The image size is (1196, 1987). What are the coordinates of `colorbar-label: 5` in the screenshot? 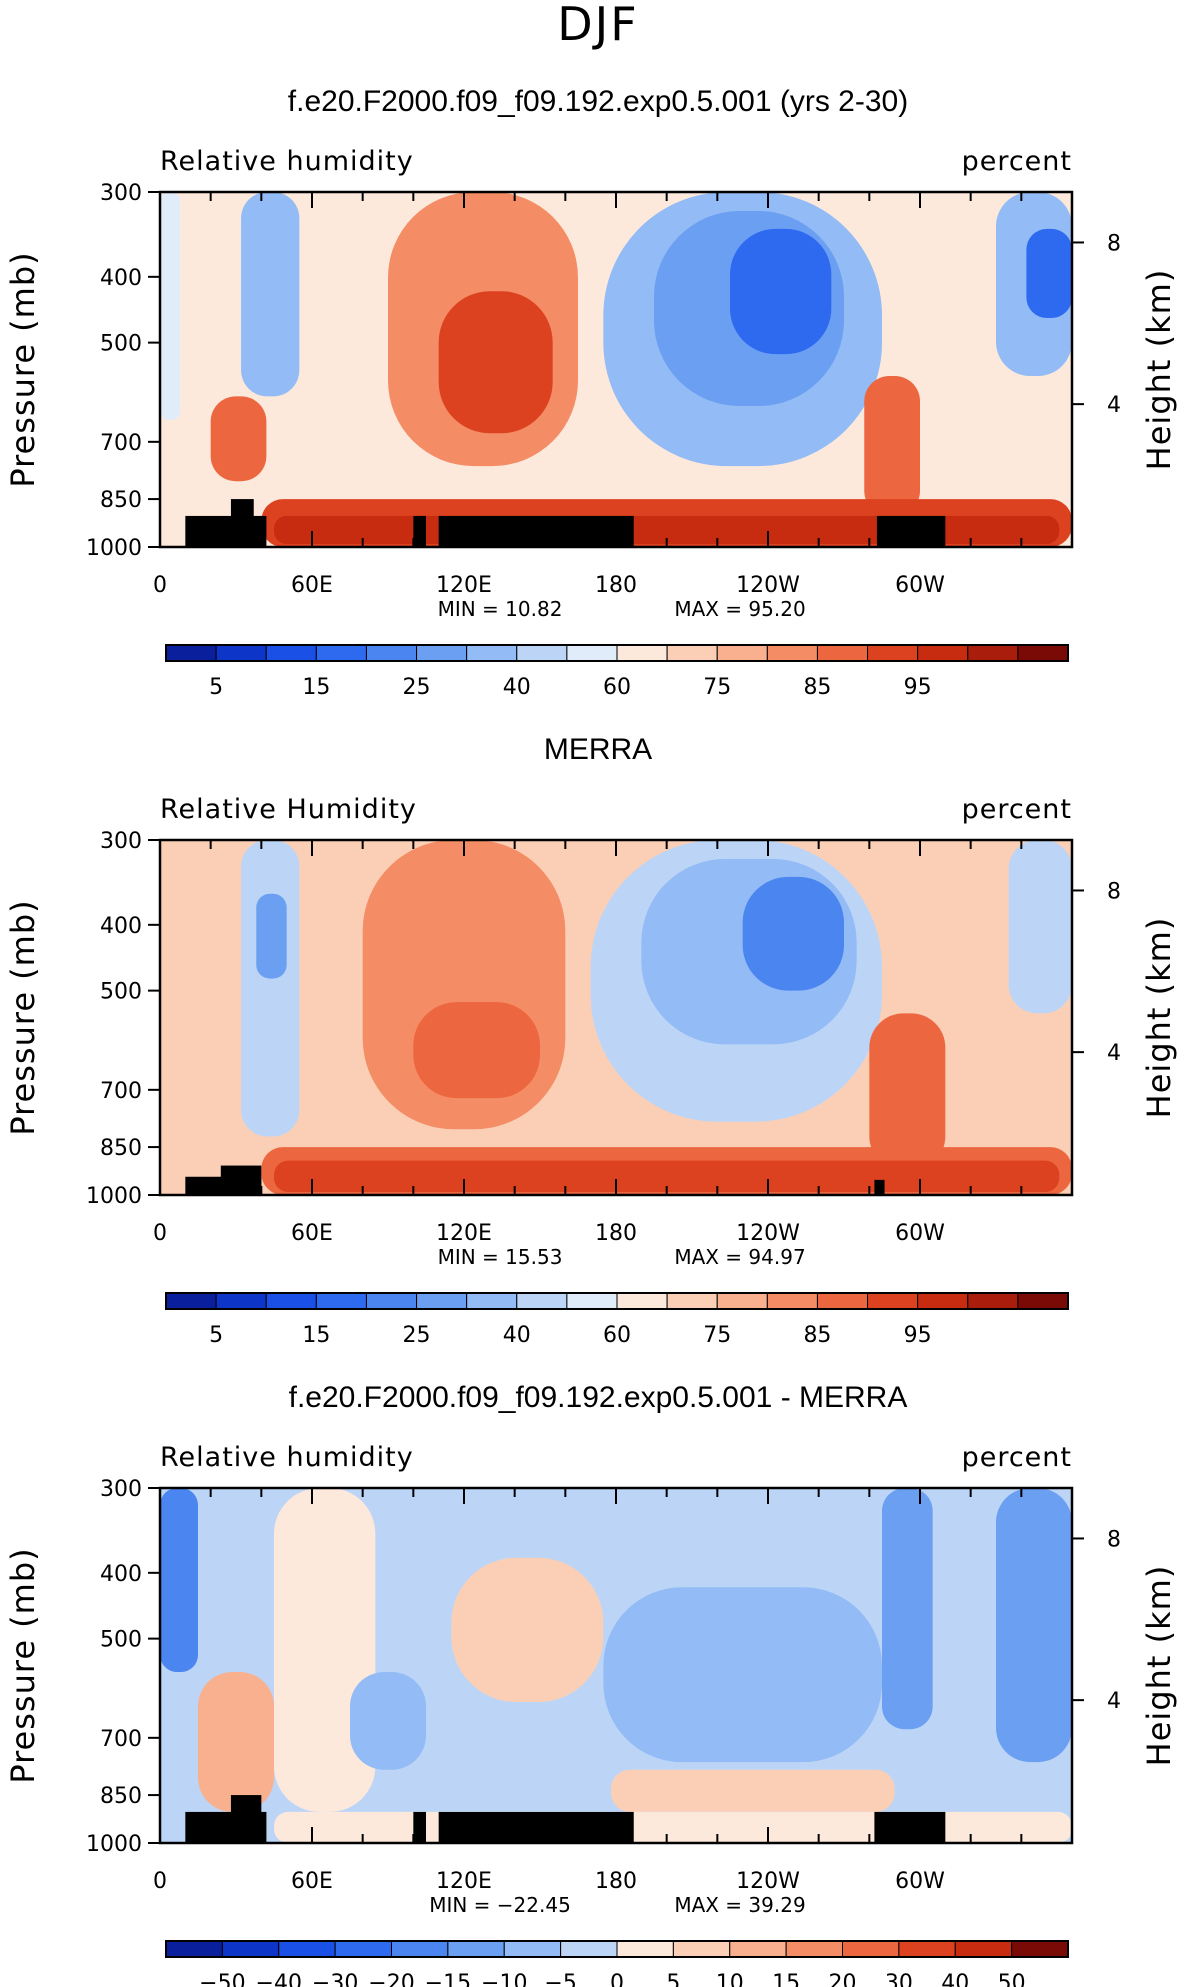 It's located at (216, 687).